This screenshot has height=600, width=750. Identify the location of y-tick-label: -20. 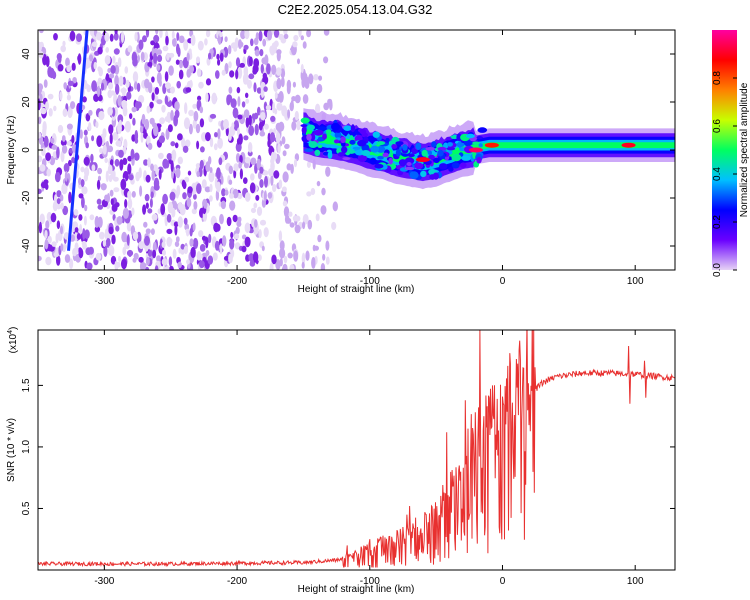
(26, 197).